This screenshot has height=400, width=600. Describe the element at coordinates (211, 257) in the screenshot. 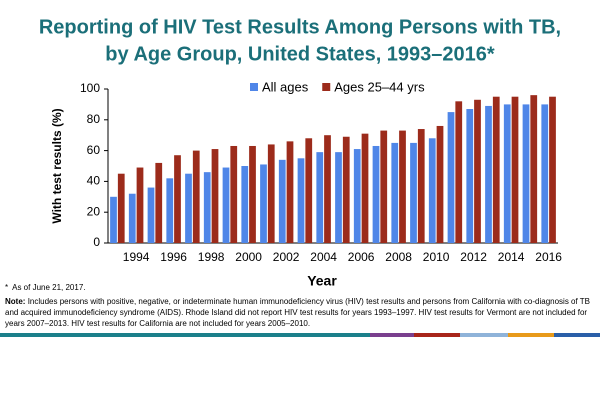

I see `x-tick-label: 1998` at that location.